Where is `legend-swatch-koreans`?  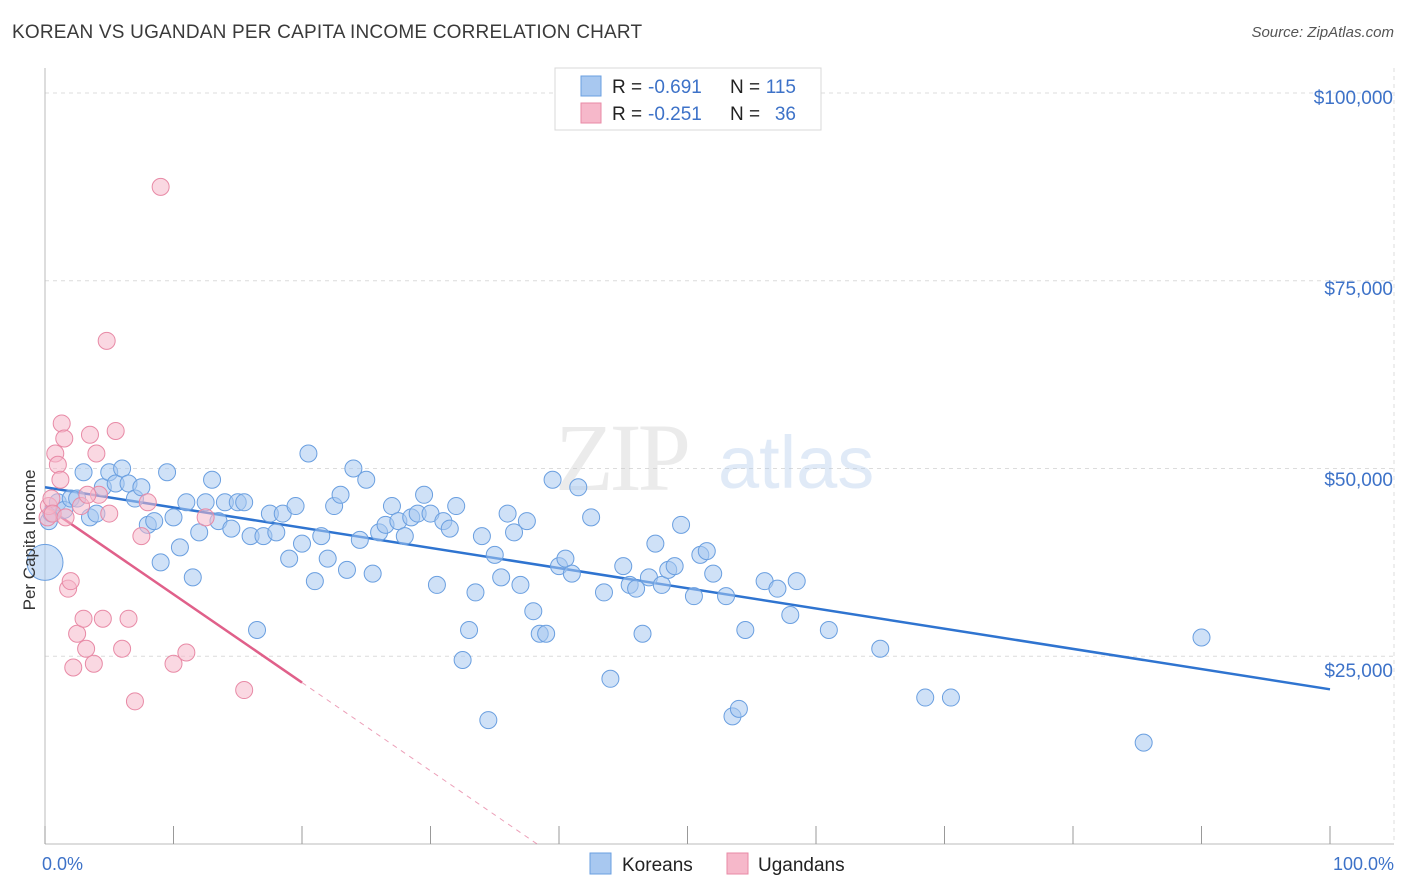
legend-swatch-koreans is located at coordinates (591, 86).